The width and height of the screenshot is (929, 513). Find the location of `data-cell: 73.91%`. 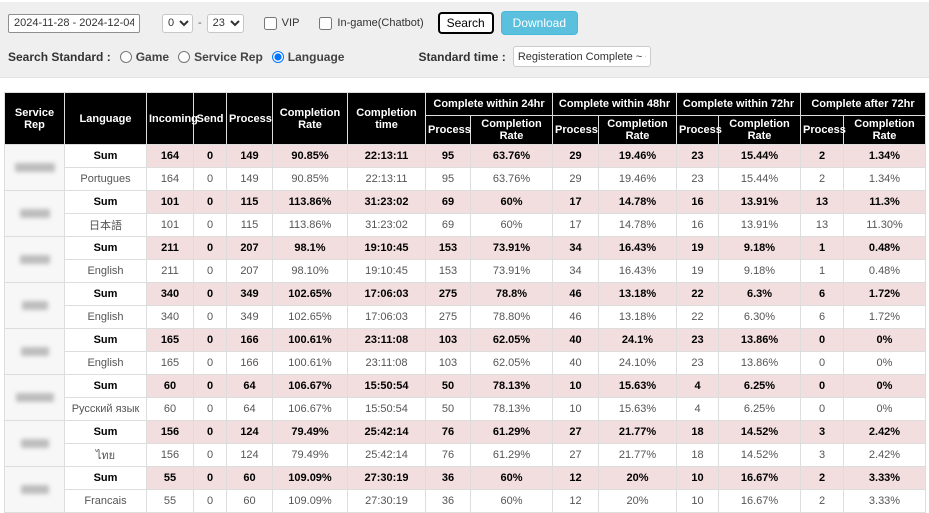

data-cell: 73.91% is located at coordinates (511, 248).